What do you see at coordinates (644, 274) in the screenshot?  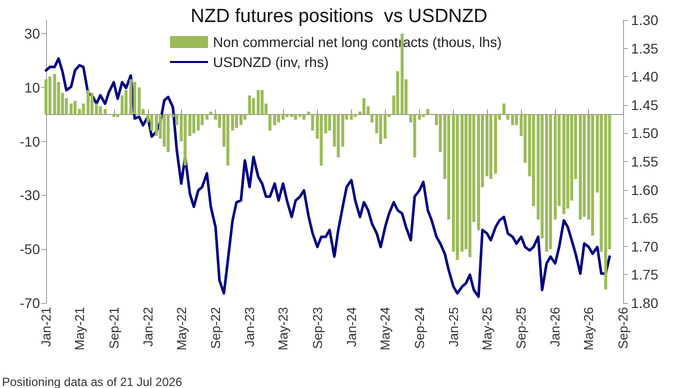 I see `y2-tick-label: 1.75` at bounding box center [644, 274].